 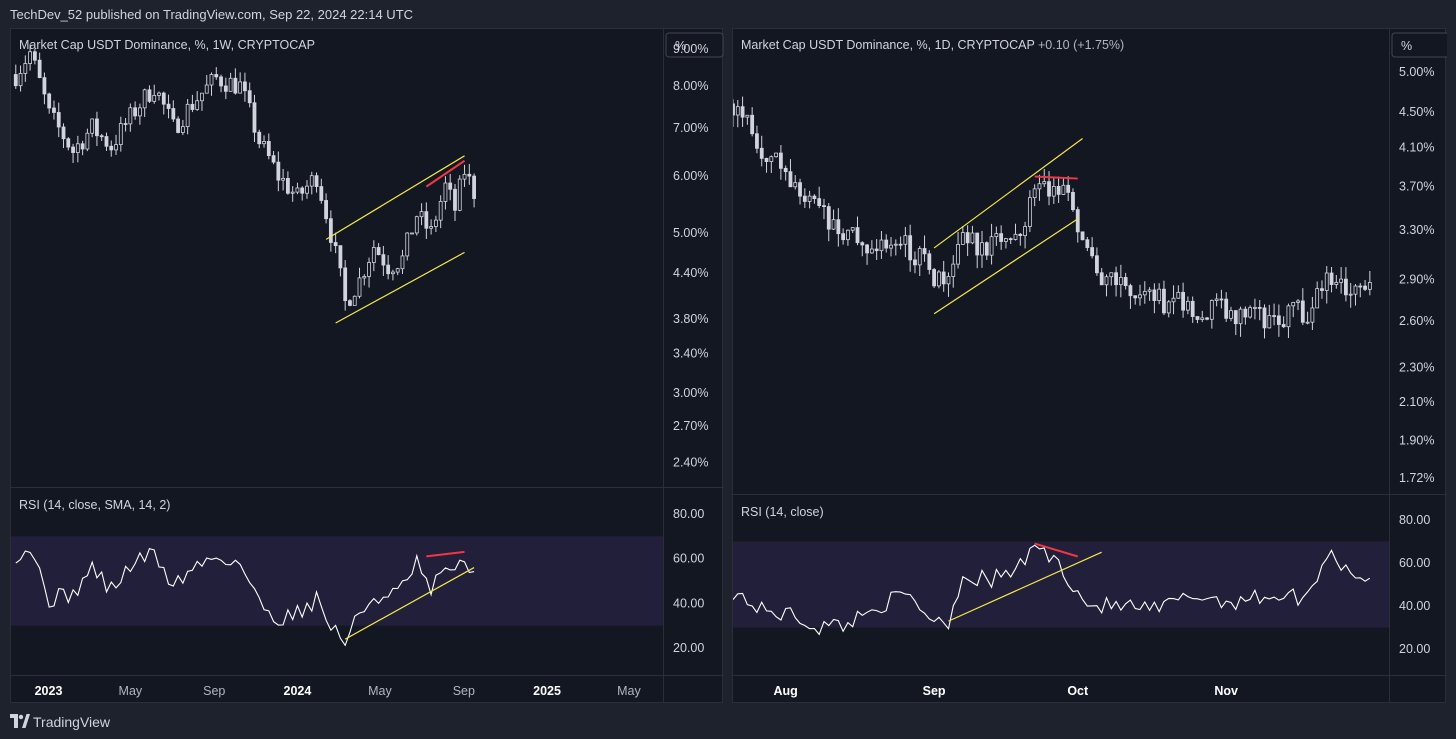 I want to click on y-tick-label: 3.70%, so click(x=1416, y=187).